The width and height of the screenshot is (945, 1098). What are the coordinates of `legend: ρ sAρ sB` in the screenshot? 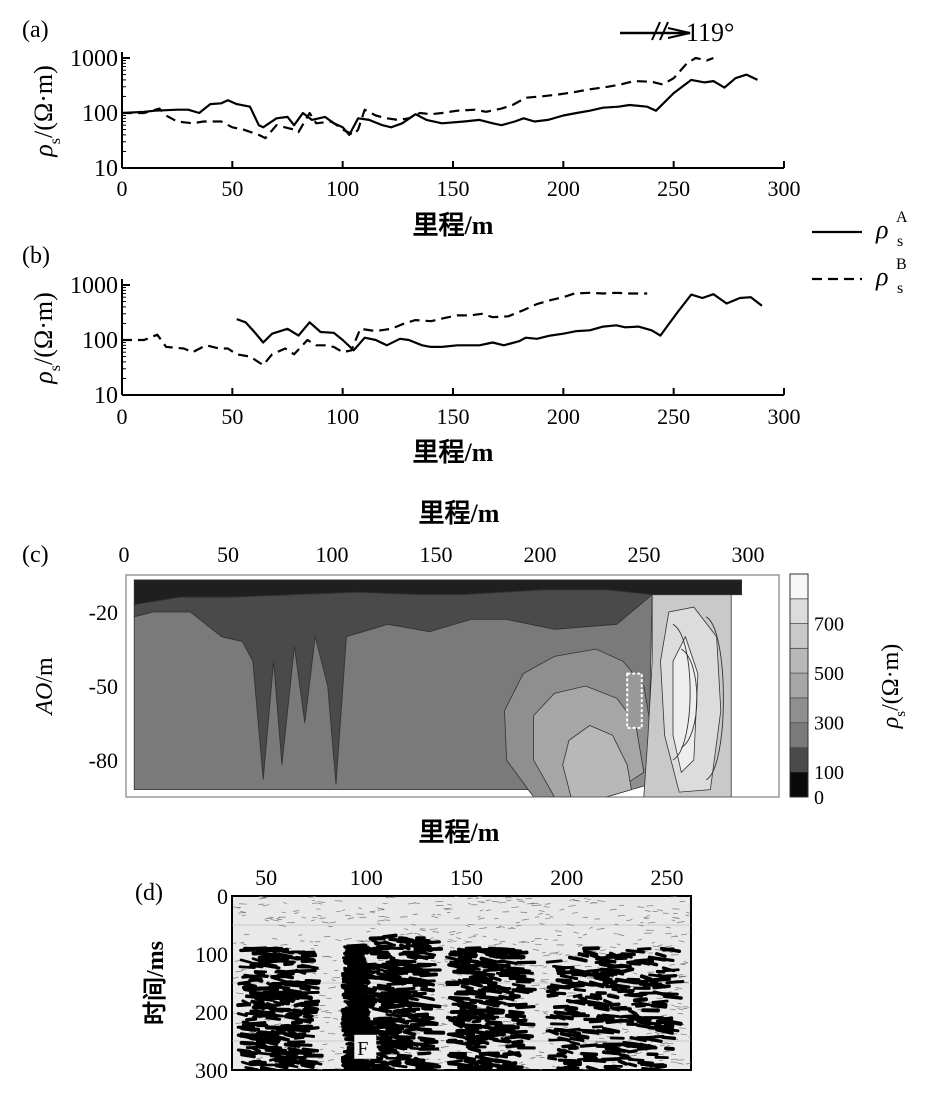 It's located at (860, 253).